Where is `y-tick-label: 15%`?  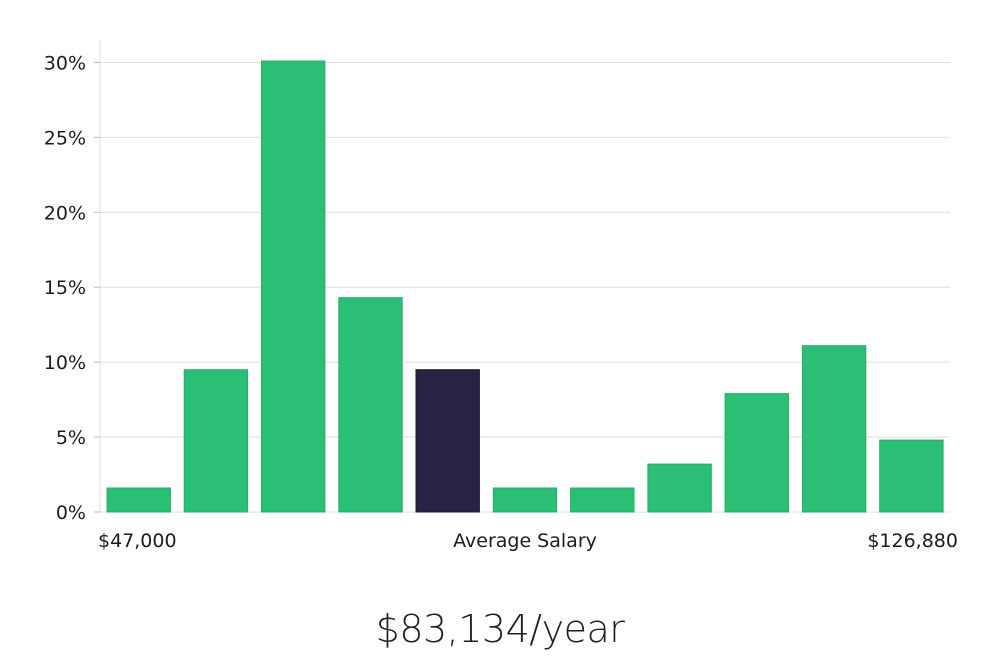
y-tick-label: 15% is located at coordinates (65, 288).